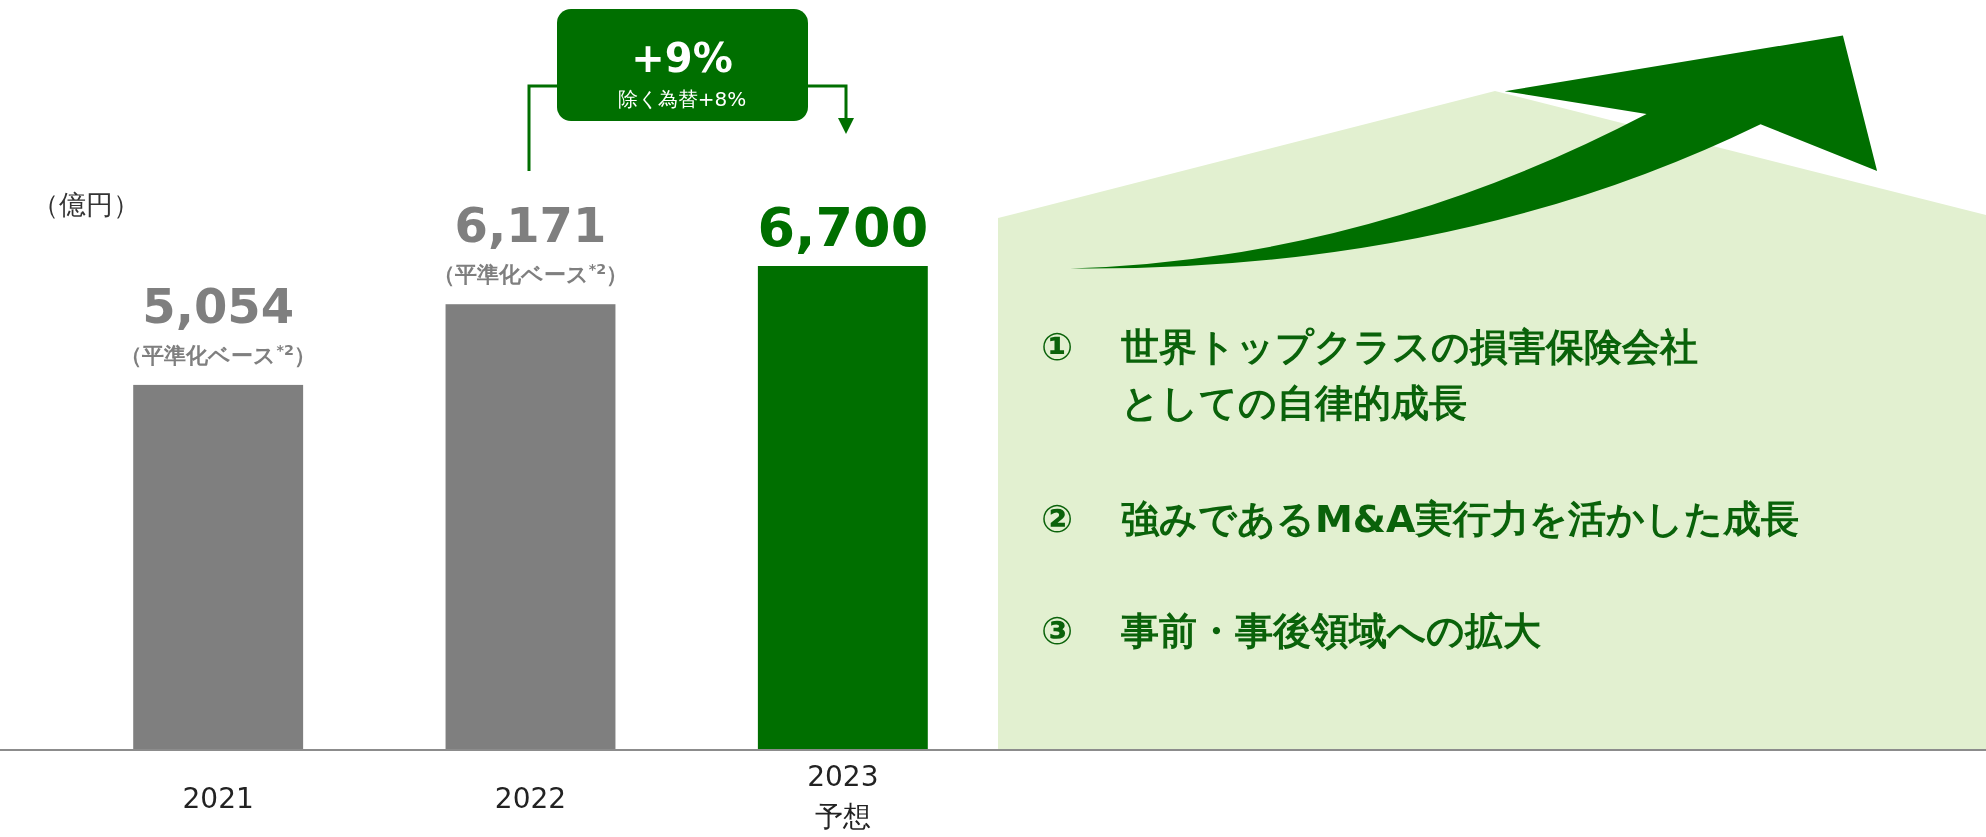  I want to click on data-label: 6,171, so click(530, 225).